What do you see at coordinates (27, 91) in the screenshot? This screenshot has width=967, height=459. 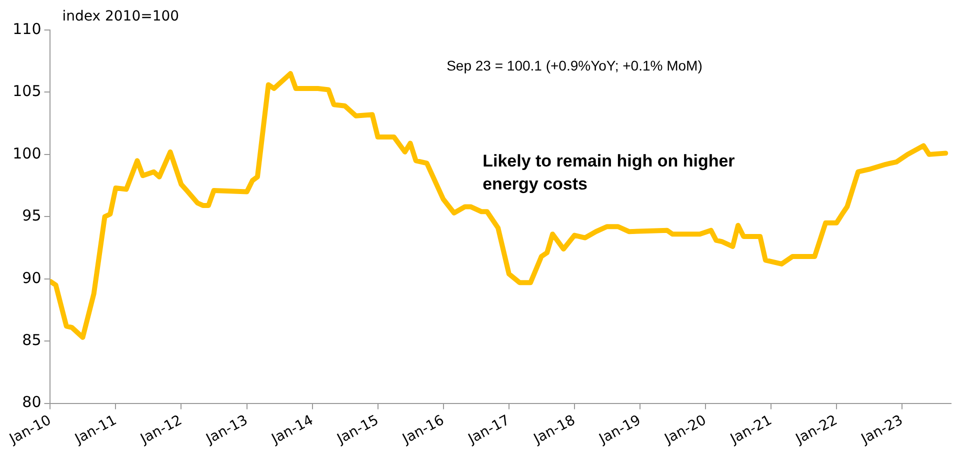 I see `y-tick-label: 105` at bounding box center [27, 91].